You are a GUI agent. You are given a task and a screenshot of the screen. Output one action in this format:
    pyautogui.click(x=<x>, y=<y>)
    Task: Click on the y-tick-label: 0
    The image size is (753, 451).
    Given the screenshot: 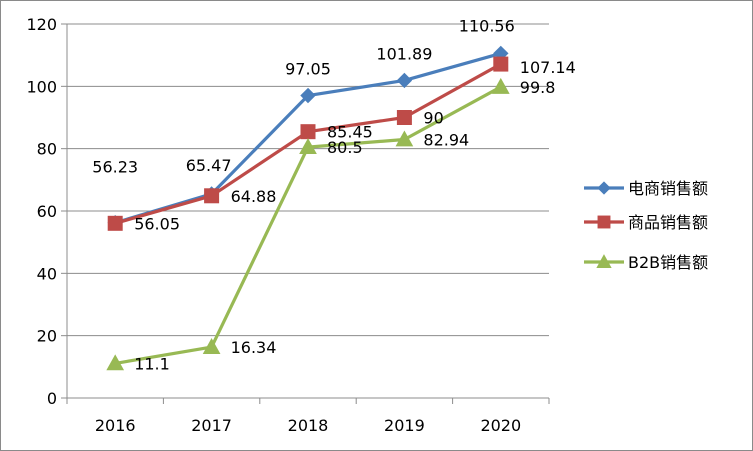 What is the action you would take?
    pyautogui.click(x=52, y=398)
    